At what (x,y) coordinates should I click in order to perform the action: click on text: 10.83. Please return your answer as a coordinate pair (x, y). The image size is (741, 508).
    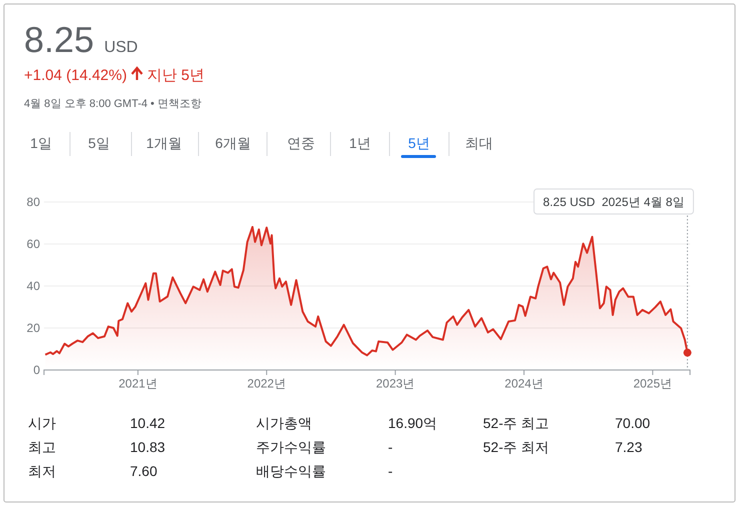
    Looking at the image, I should click on (148, 447).